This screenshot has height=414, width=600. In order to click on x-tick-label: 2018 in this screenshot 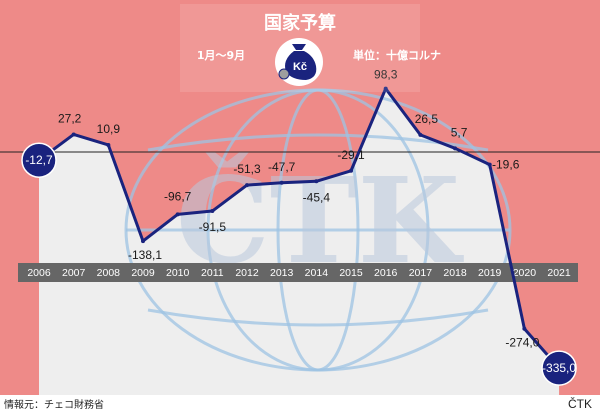, I will do `click(455, 273)`.